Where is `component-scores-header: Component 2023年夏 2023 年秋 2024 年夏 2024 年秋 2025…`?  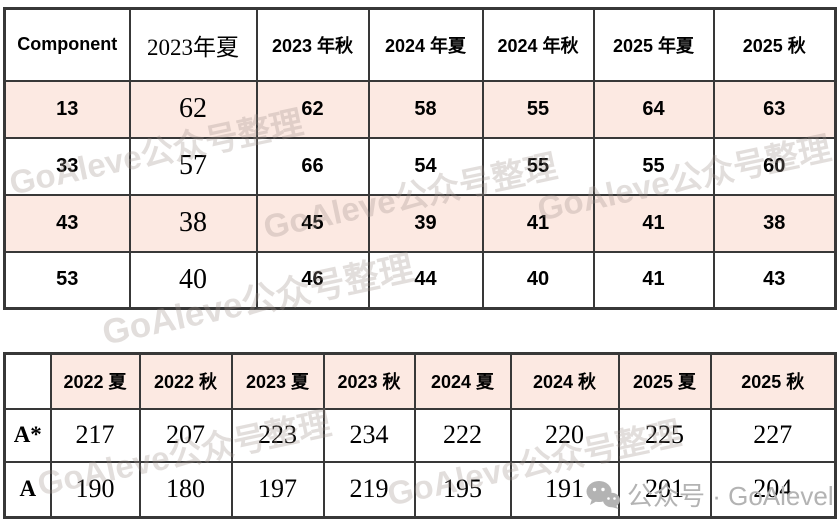 component-scores-header: Component 2023年夏 2023 年秋 2024 年夏 2024 年秋 2025… is located at coordinates (420, 44).